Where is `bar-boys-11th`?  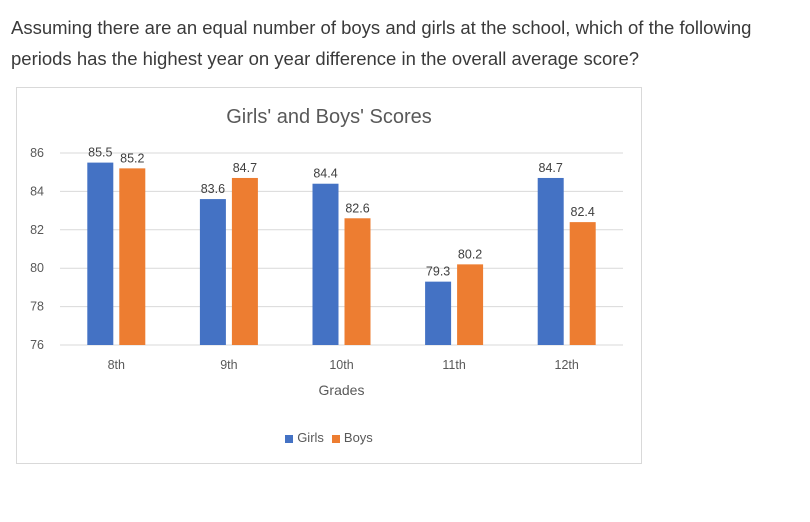 bar-boys-11th is located at coordinates (470, 304).